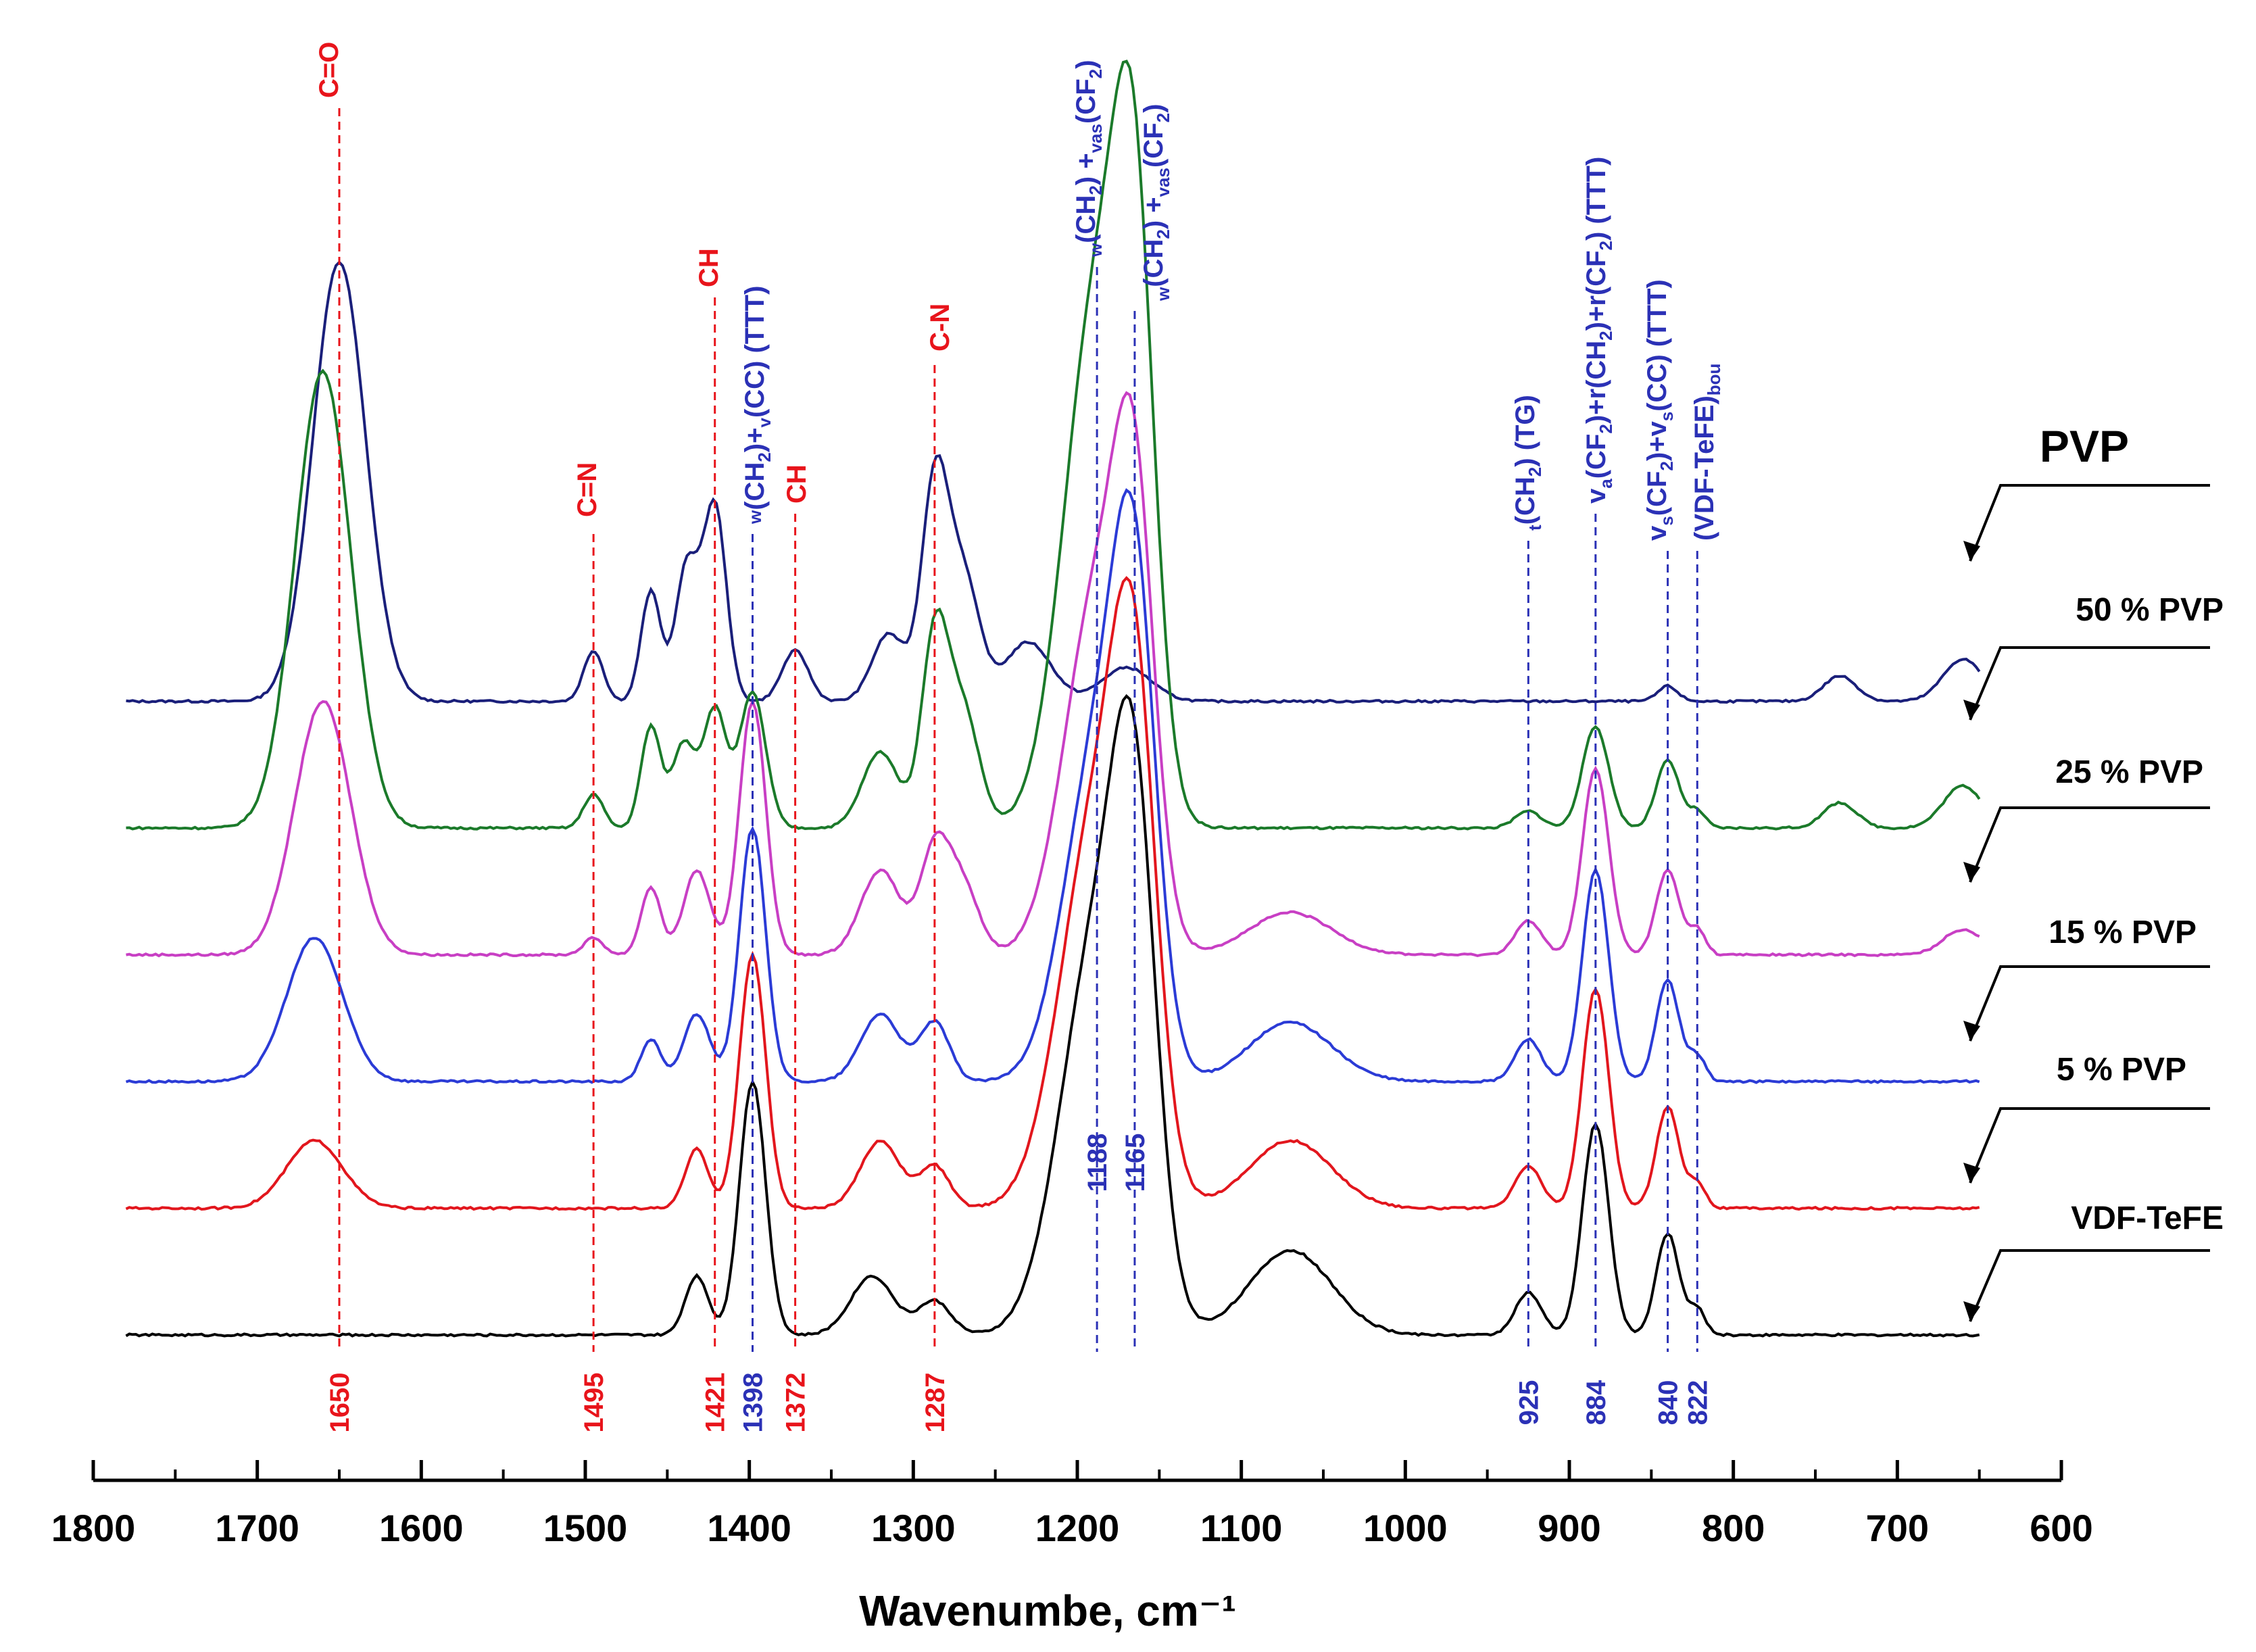  Describe the element at coordinates (749, 1528) in the screenshot. I see `x-tick-label-1400: 1400` at that location.